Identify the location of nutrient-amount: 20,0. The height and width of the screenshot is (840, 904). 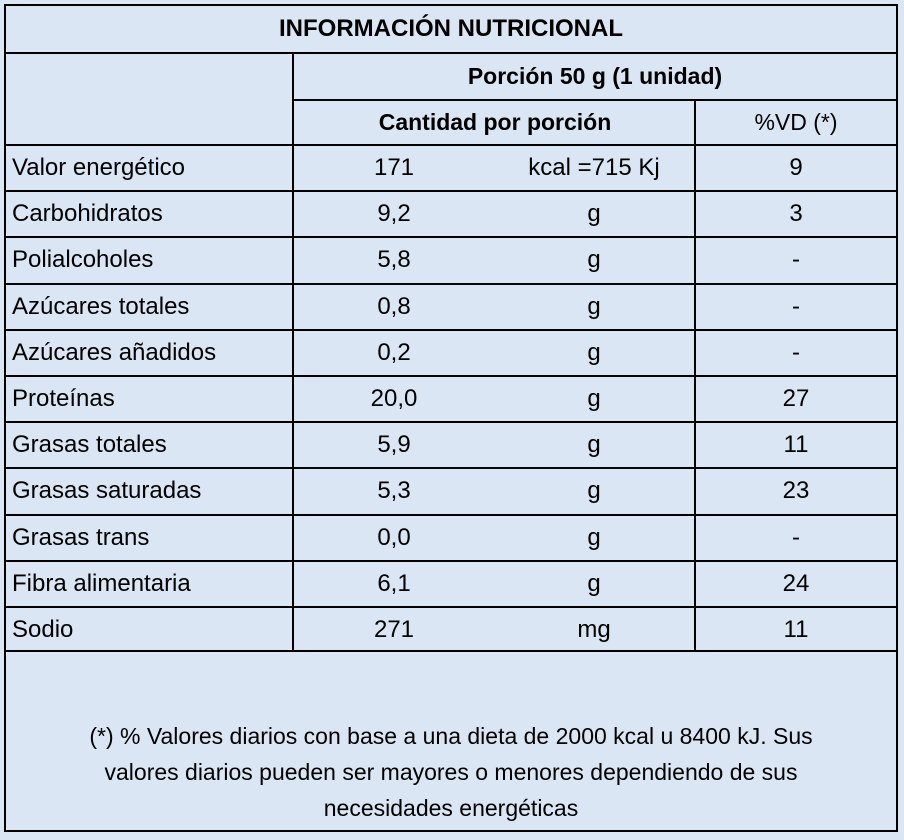
(394, 399).